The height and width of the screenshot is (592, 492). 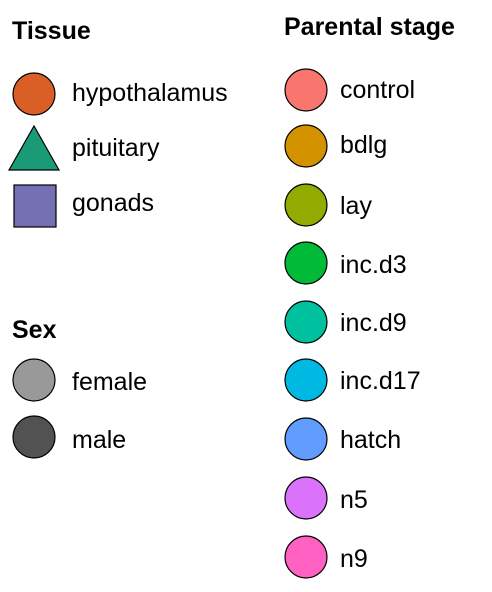 What do you see at coordinates (373, 323) in the screenshot?
I see `legend-label-inc-d9: inc.d9` at bounding box center [373, 323].